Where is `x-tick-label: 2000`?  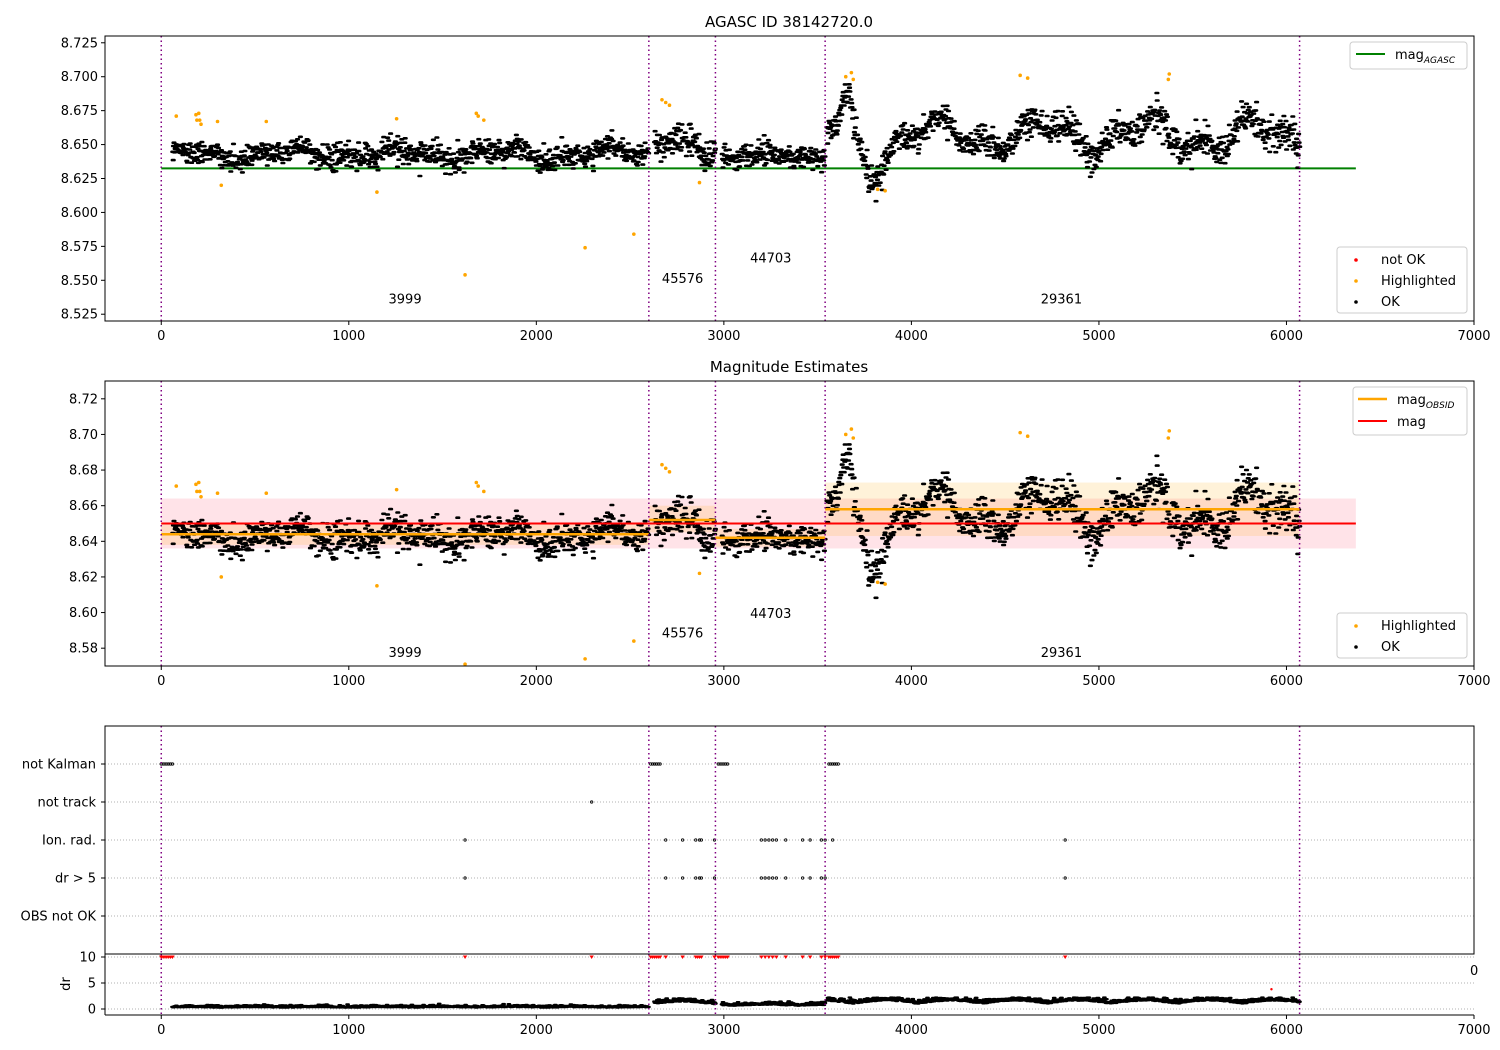
x-tick-label: 2000 is located at coordinates (536, 1030).